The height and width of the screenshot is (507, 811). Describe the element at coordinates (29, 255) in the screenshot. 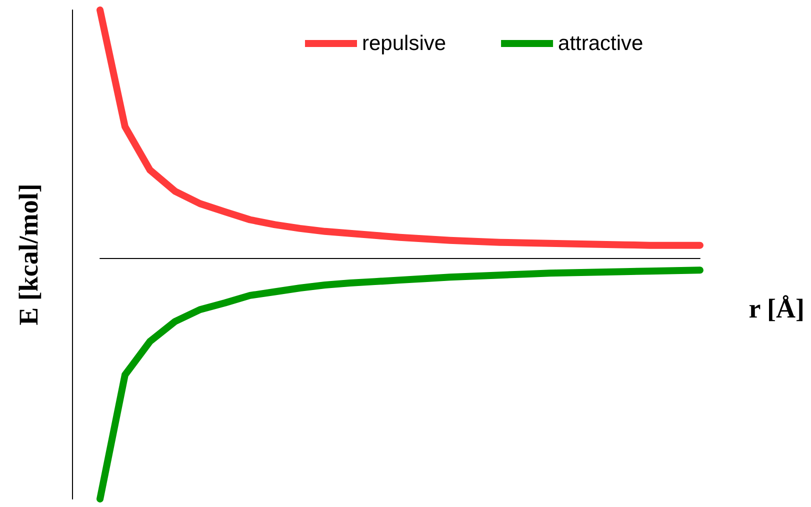

I see `y-axis-title: E [kcal/mol]` at that location.